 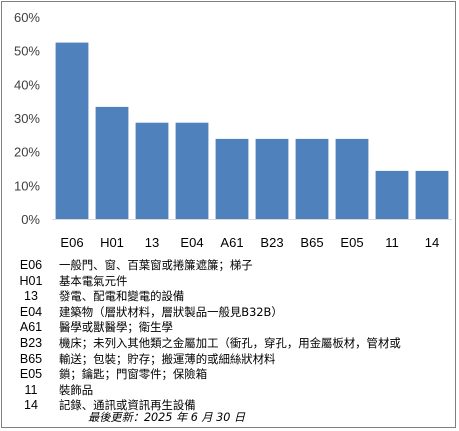 I want to click on legend-code: 11, so click(x=31, y=389).